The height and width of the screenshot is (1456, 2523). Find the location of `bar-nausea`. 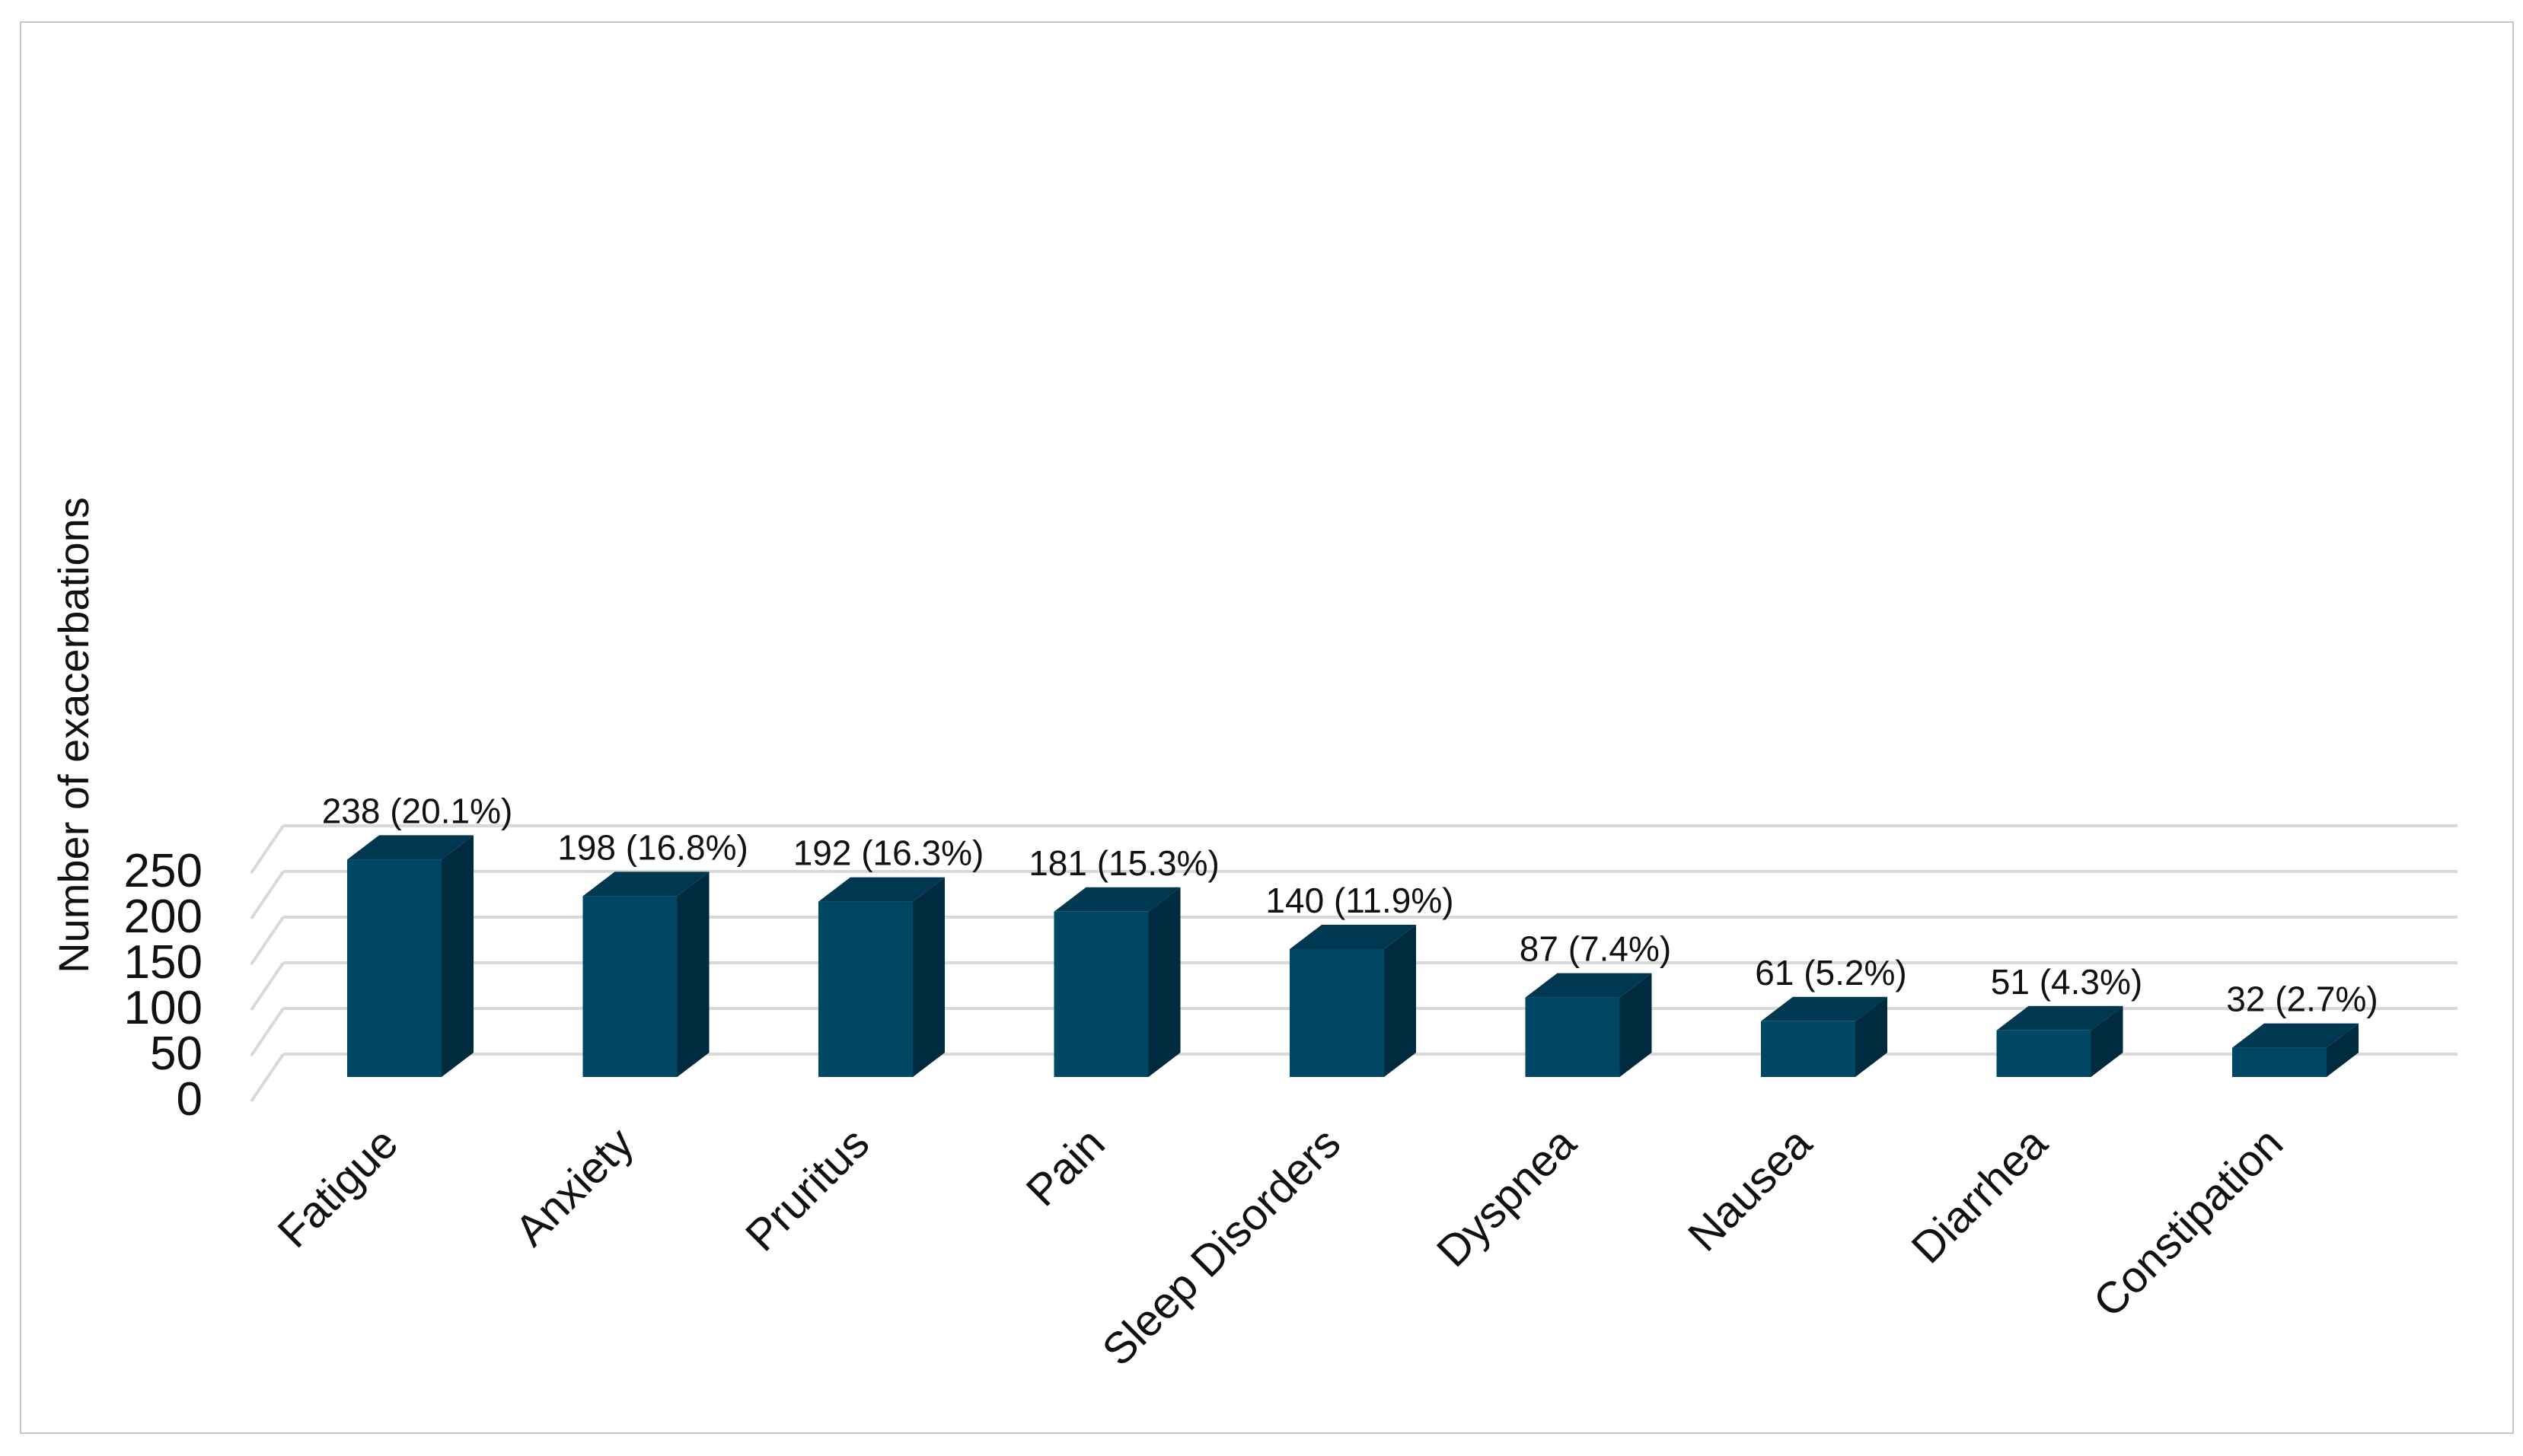

bar-nausea is located at coordinates (1824, 1036).